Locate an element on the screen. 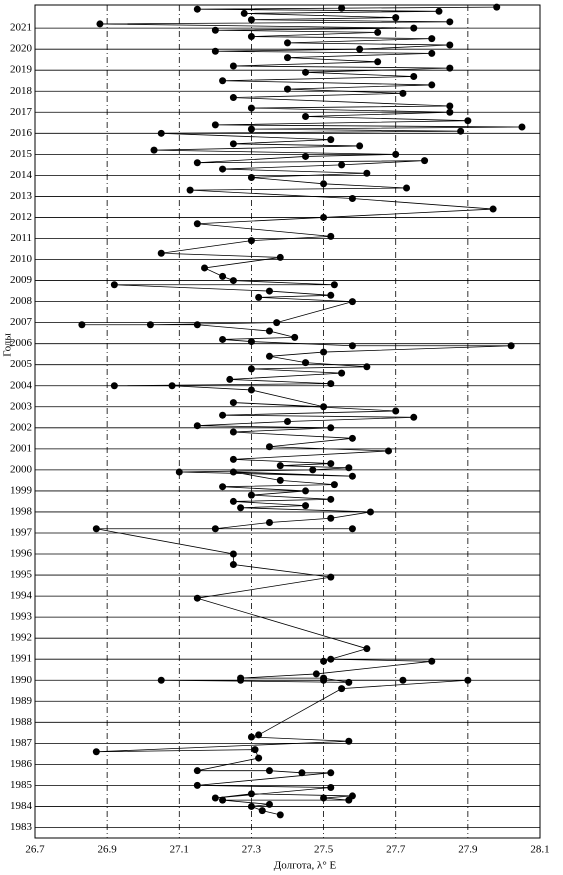 The width and height of the screenshot is (563, 875). y-tick-label: 1985 is located at coordinates (21, 785).